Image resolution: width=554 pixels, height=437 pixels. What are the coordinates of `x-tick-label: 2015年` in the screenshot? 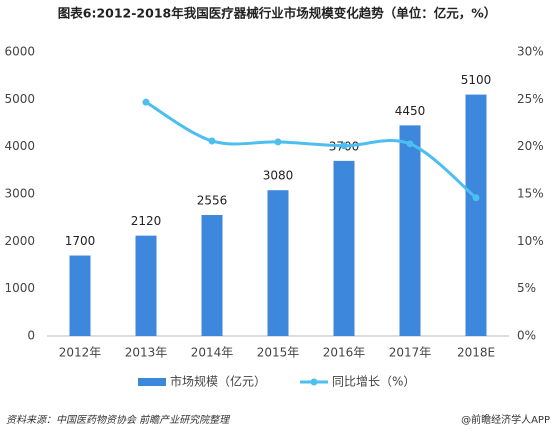 It's located at (278, 353).